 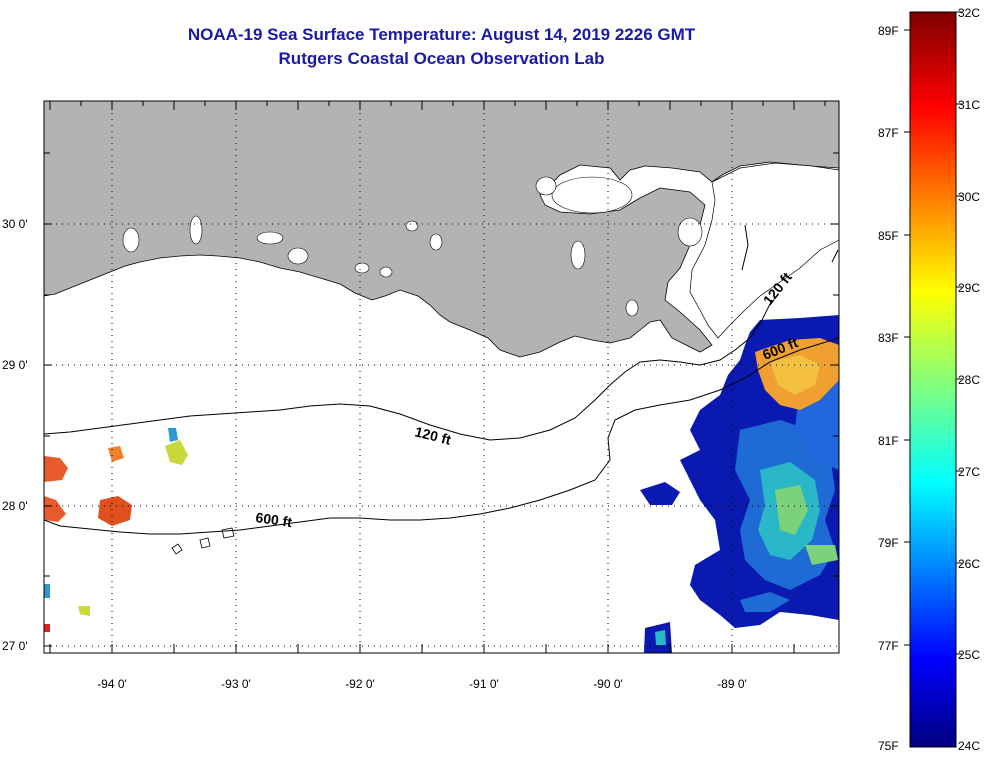 I want to click on colorbar-label-f: 89F, so click(x=888, y=31).